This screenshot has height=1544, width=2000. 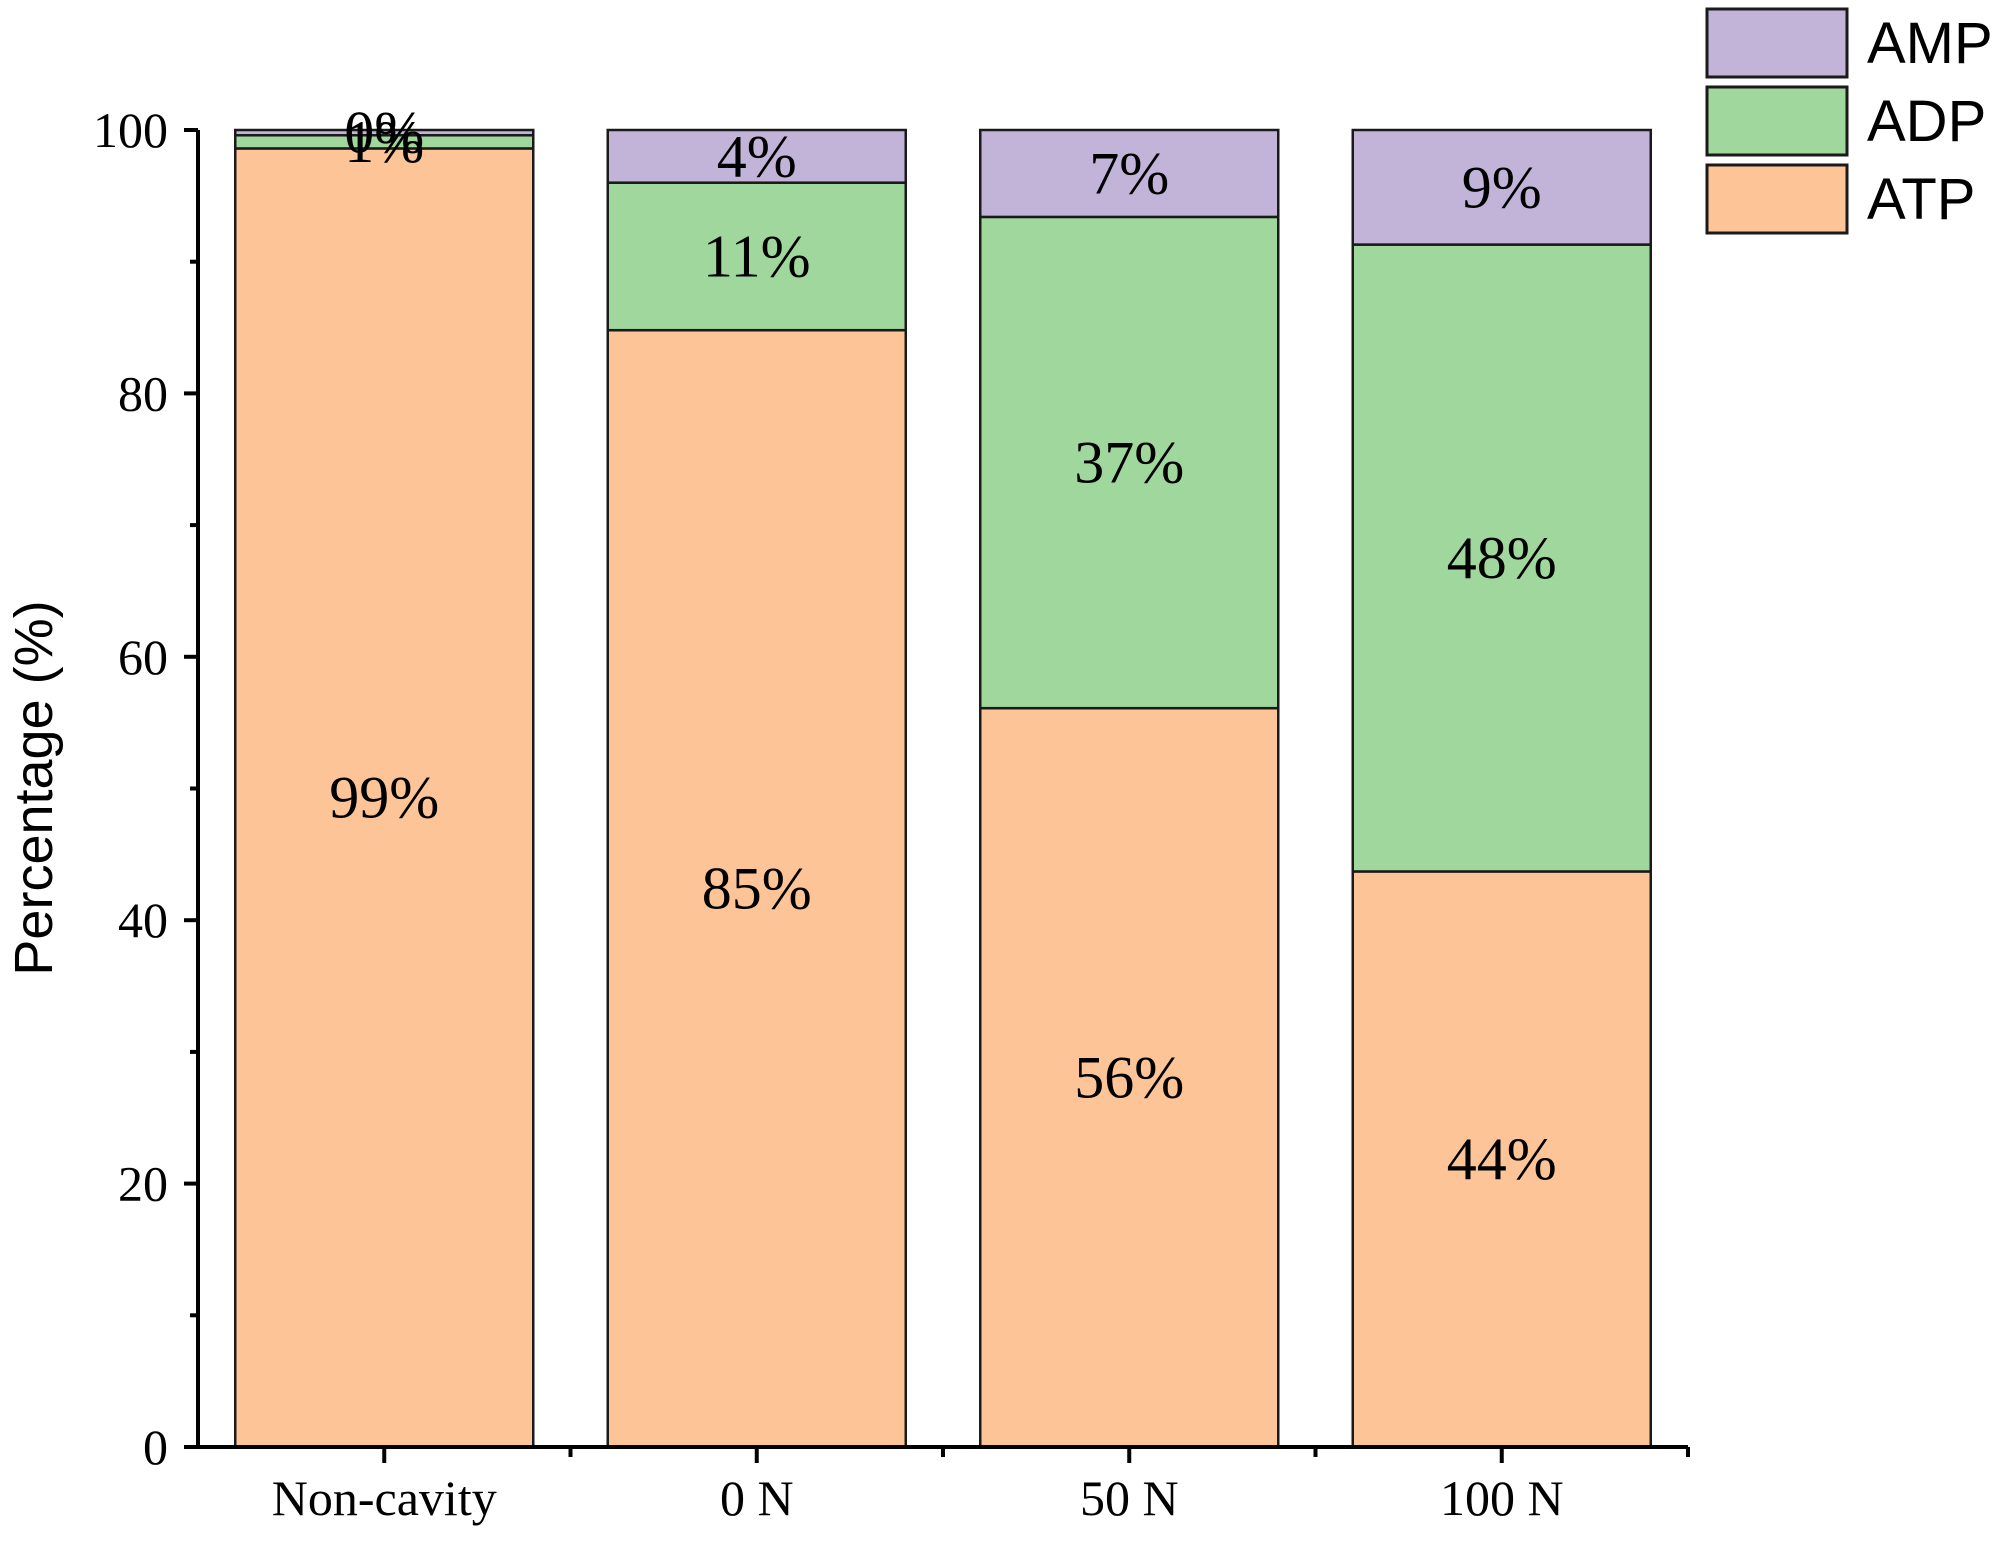 I want to click on legend-label-atp: ATP, so click(x=1921, y=199).